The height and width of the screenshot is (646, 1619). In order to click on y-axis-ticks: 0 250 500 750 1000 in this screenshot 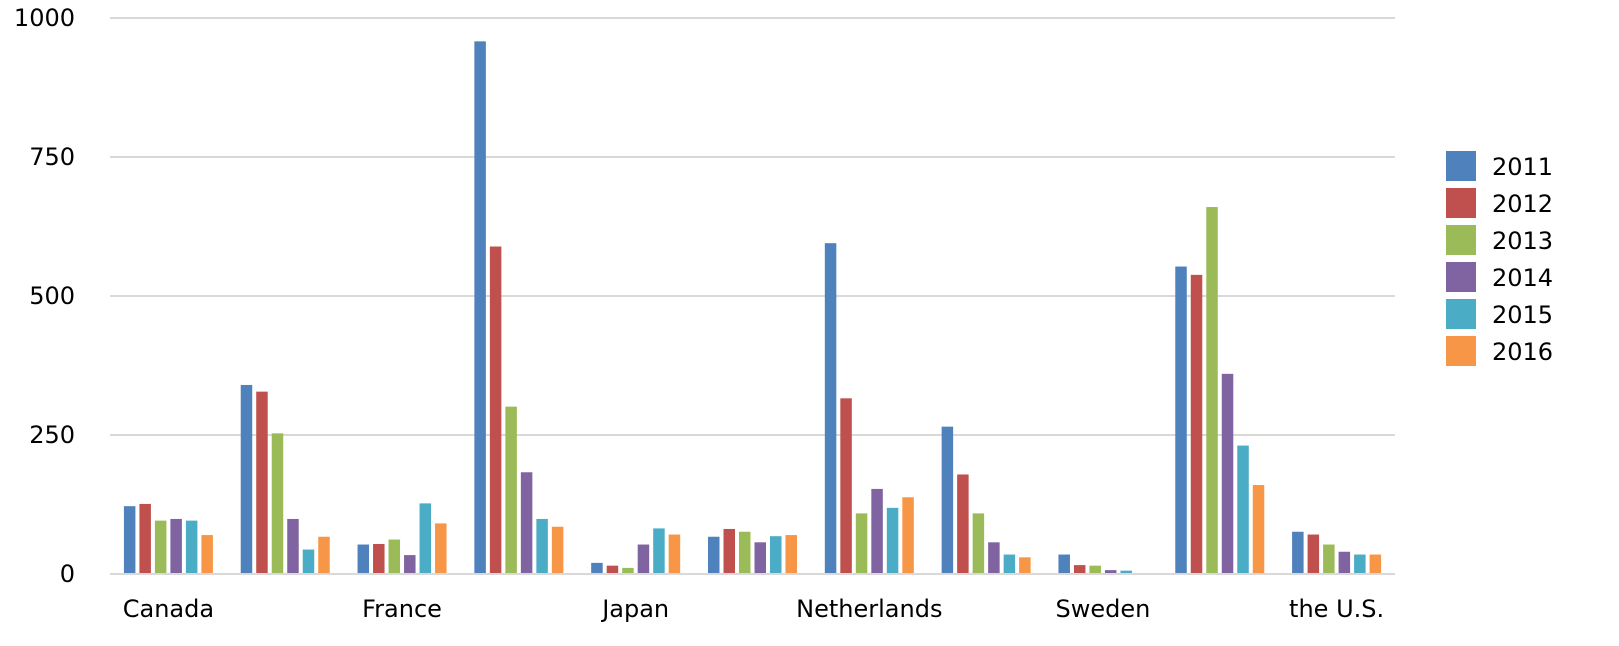, I will do `click(44, 296)`.